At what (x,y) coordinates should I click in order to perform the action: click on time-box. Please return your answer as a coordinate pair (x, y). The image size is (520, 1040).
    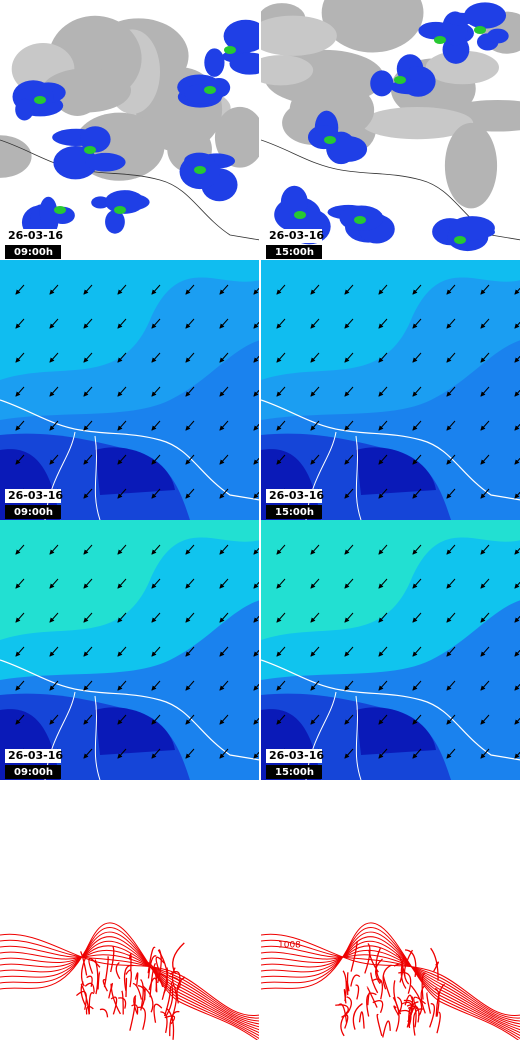
    Looking at the image, I should click on (294, 512).